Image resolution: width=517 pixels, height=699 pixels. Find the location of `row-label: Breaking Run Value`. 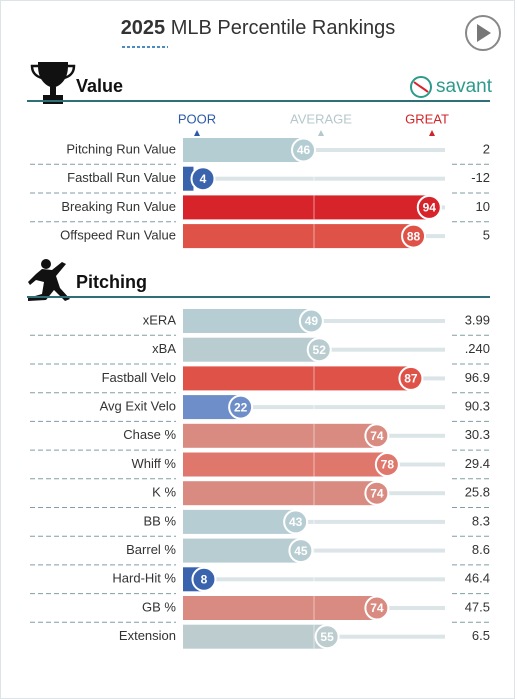

row-label: Breaking Run Value is located at coordinates (118, 206).